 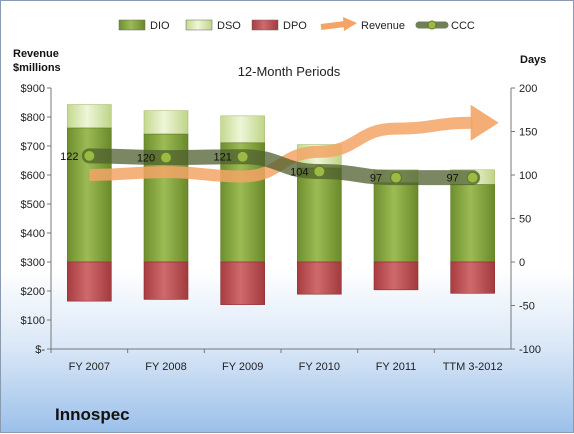 I want to click on legend-swatch-dio, so click(x=132, y=25).